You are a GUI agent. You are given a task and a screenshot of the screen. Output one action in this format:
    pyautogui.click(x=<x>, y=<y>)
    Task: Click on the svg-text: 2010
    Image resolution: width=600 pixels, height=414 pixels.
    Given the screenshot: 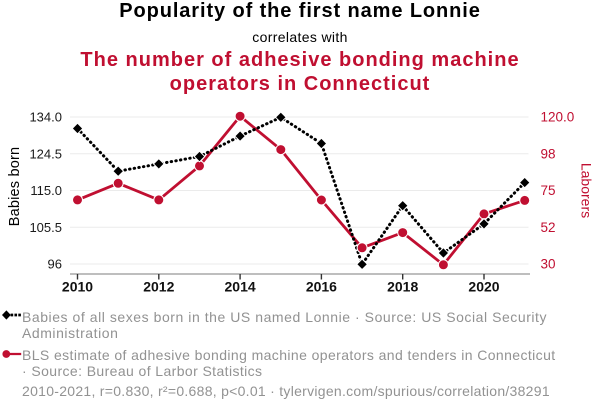 What is the action you would take?
    pyautogui.click(x=77, y=287)
    